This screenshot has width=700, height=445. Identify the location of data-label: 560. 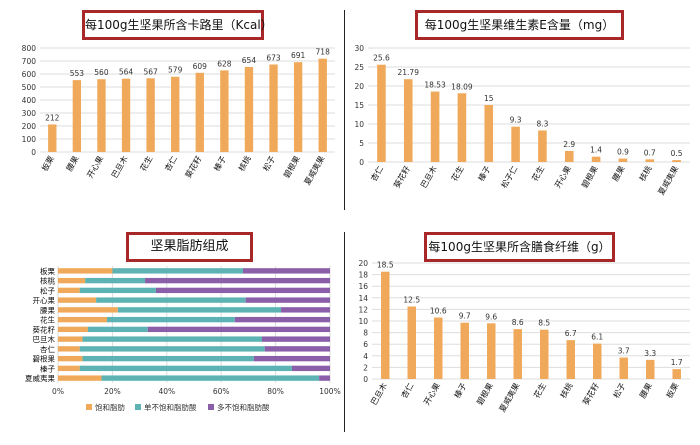
(101, 72).